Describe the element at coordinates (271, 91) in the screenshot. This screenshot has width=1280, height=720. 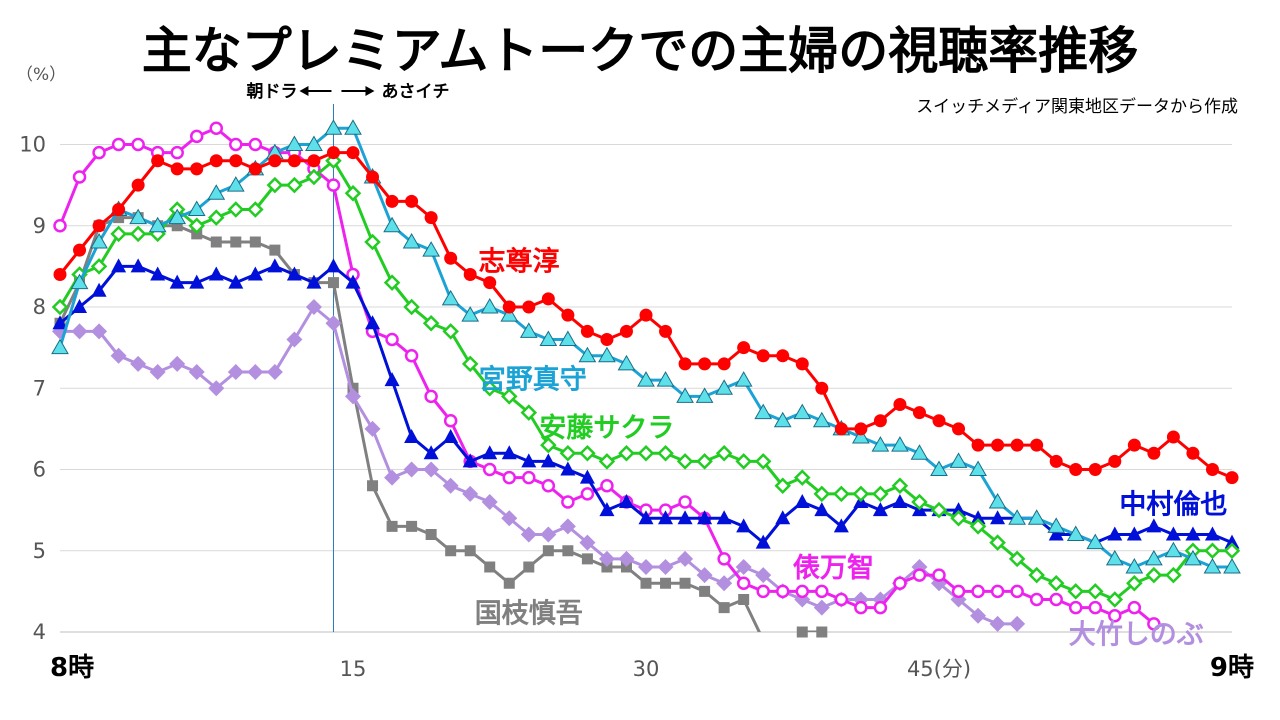
I see `label-asadora: 朝ドラ` at that location.